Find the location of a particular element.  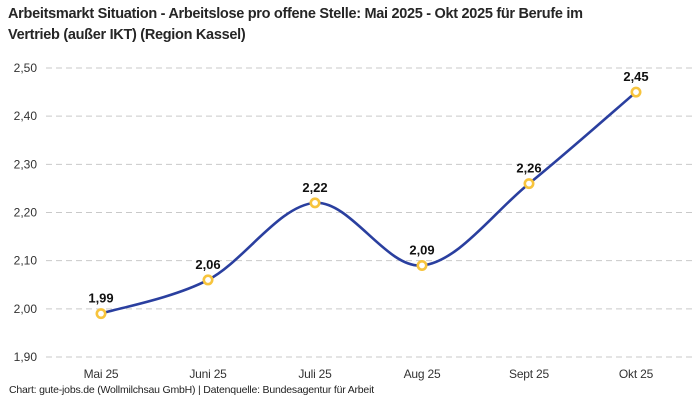

data-point-label: 2,06 is located at coordinates (207, 264).